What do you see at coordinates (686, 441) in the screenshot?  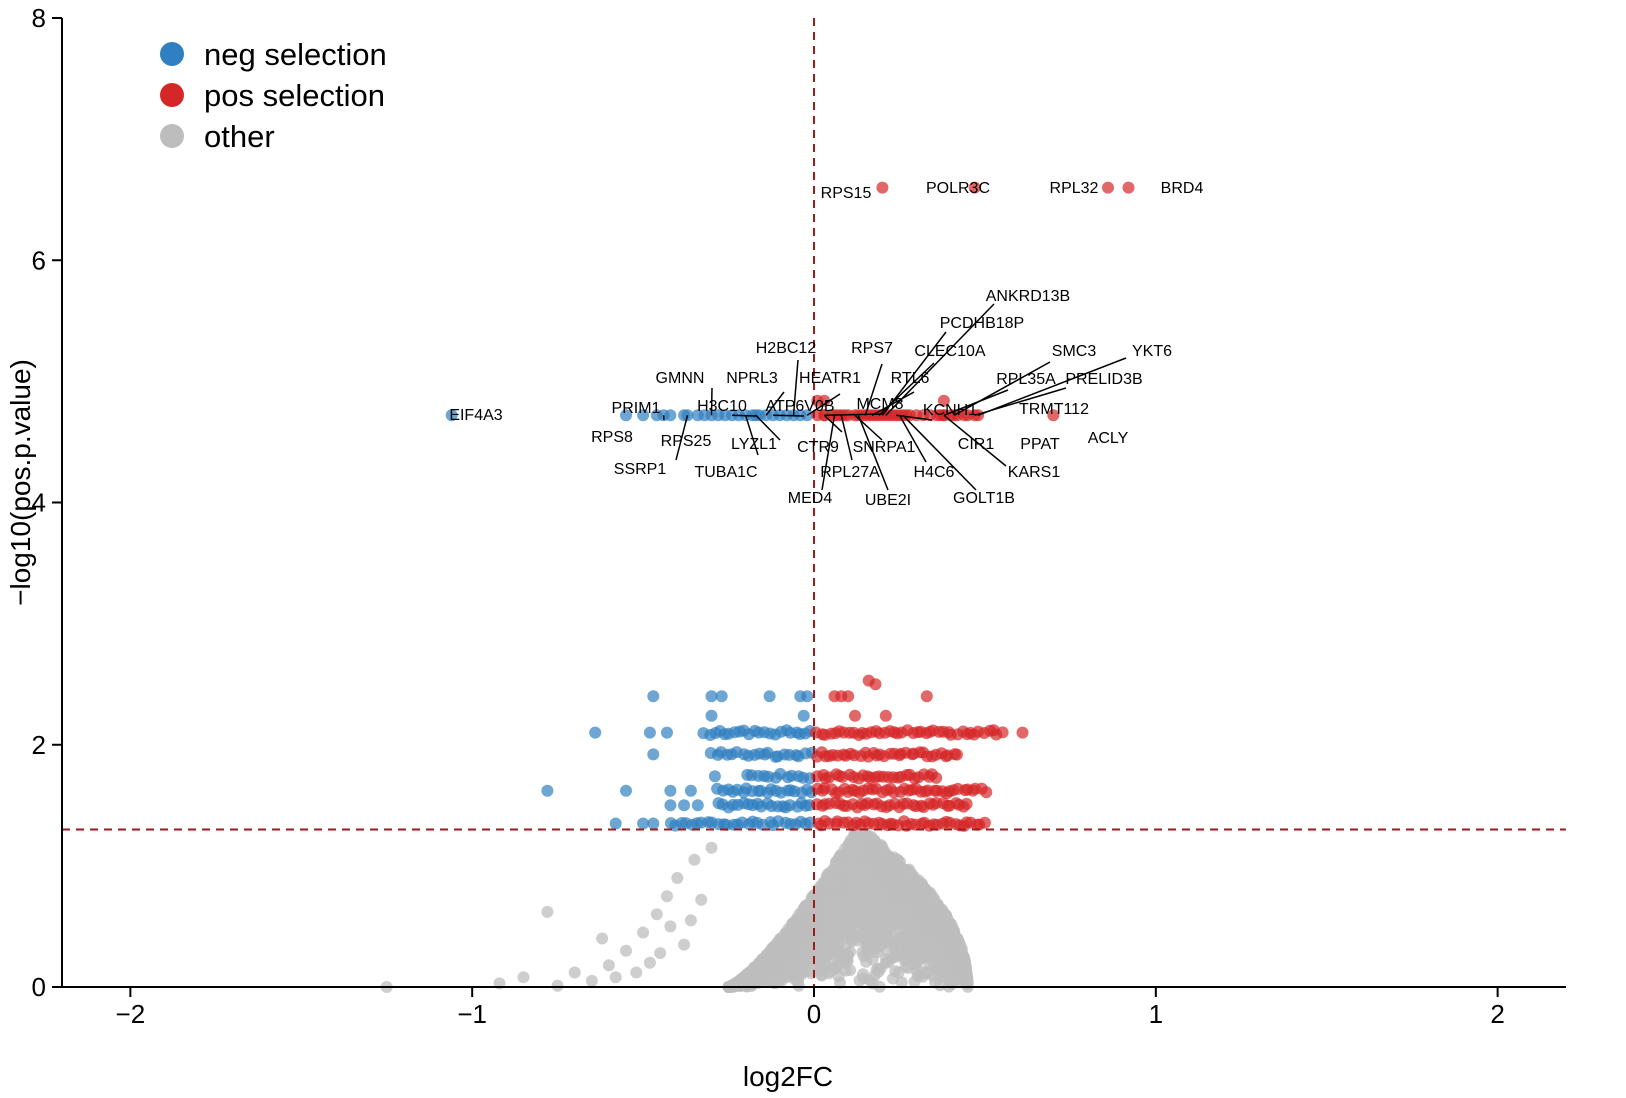 I see `gene-label: RPS25` at bounding box center [686, 441].